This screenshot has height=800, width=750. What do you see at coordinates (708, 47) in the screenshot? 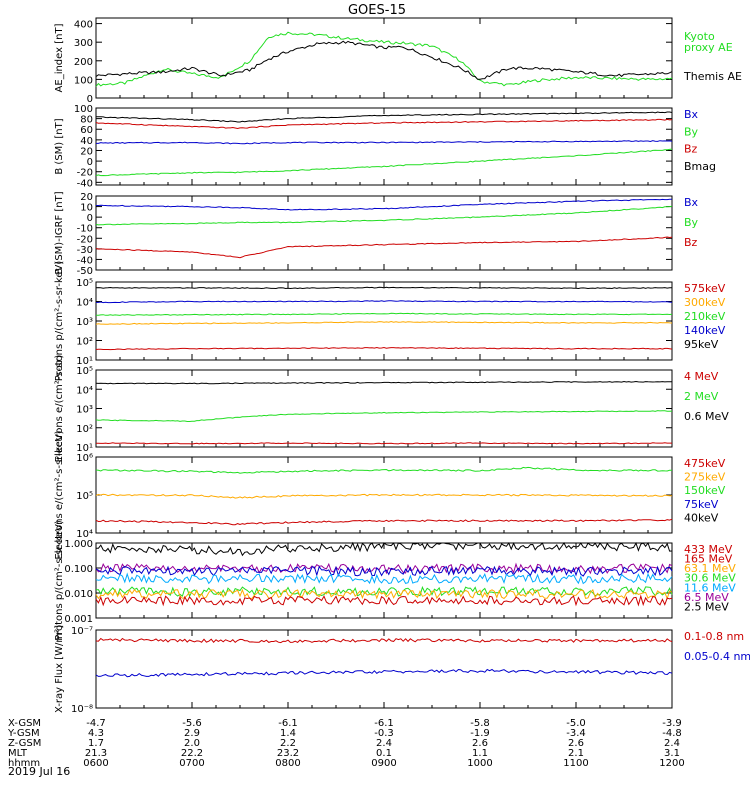
I see `legend-label: proxy AE` at bounding box center [708, 47].